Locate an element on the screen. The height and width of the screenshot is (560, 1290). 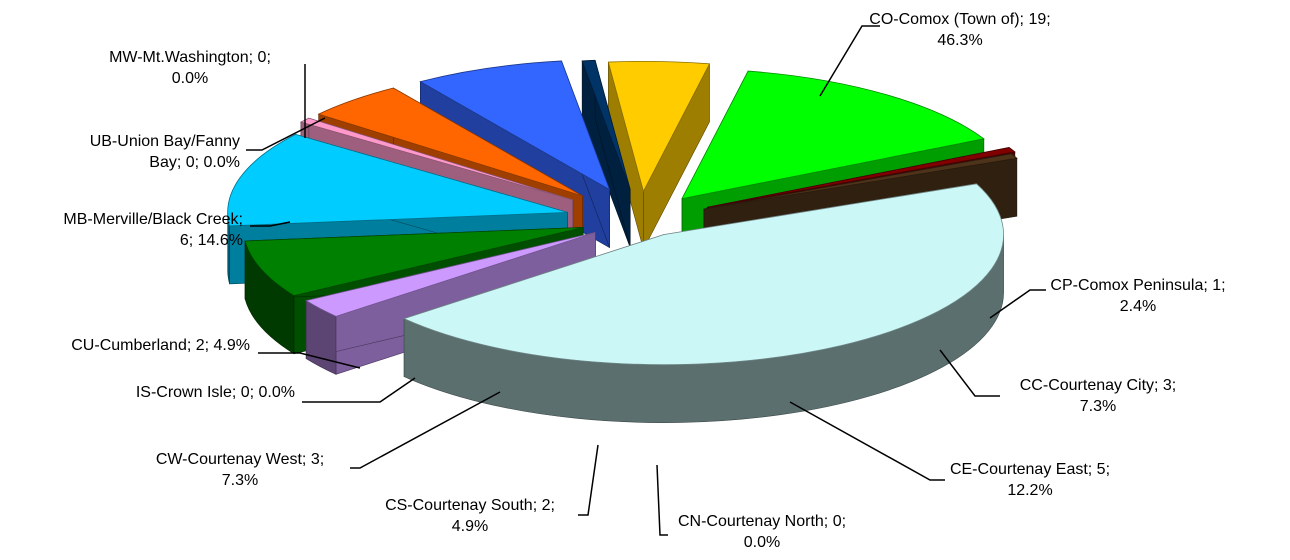
slice-top-is is located at coordinates (606, 124).